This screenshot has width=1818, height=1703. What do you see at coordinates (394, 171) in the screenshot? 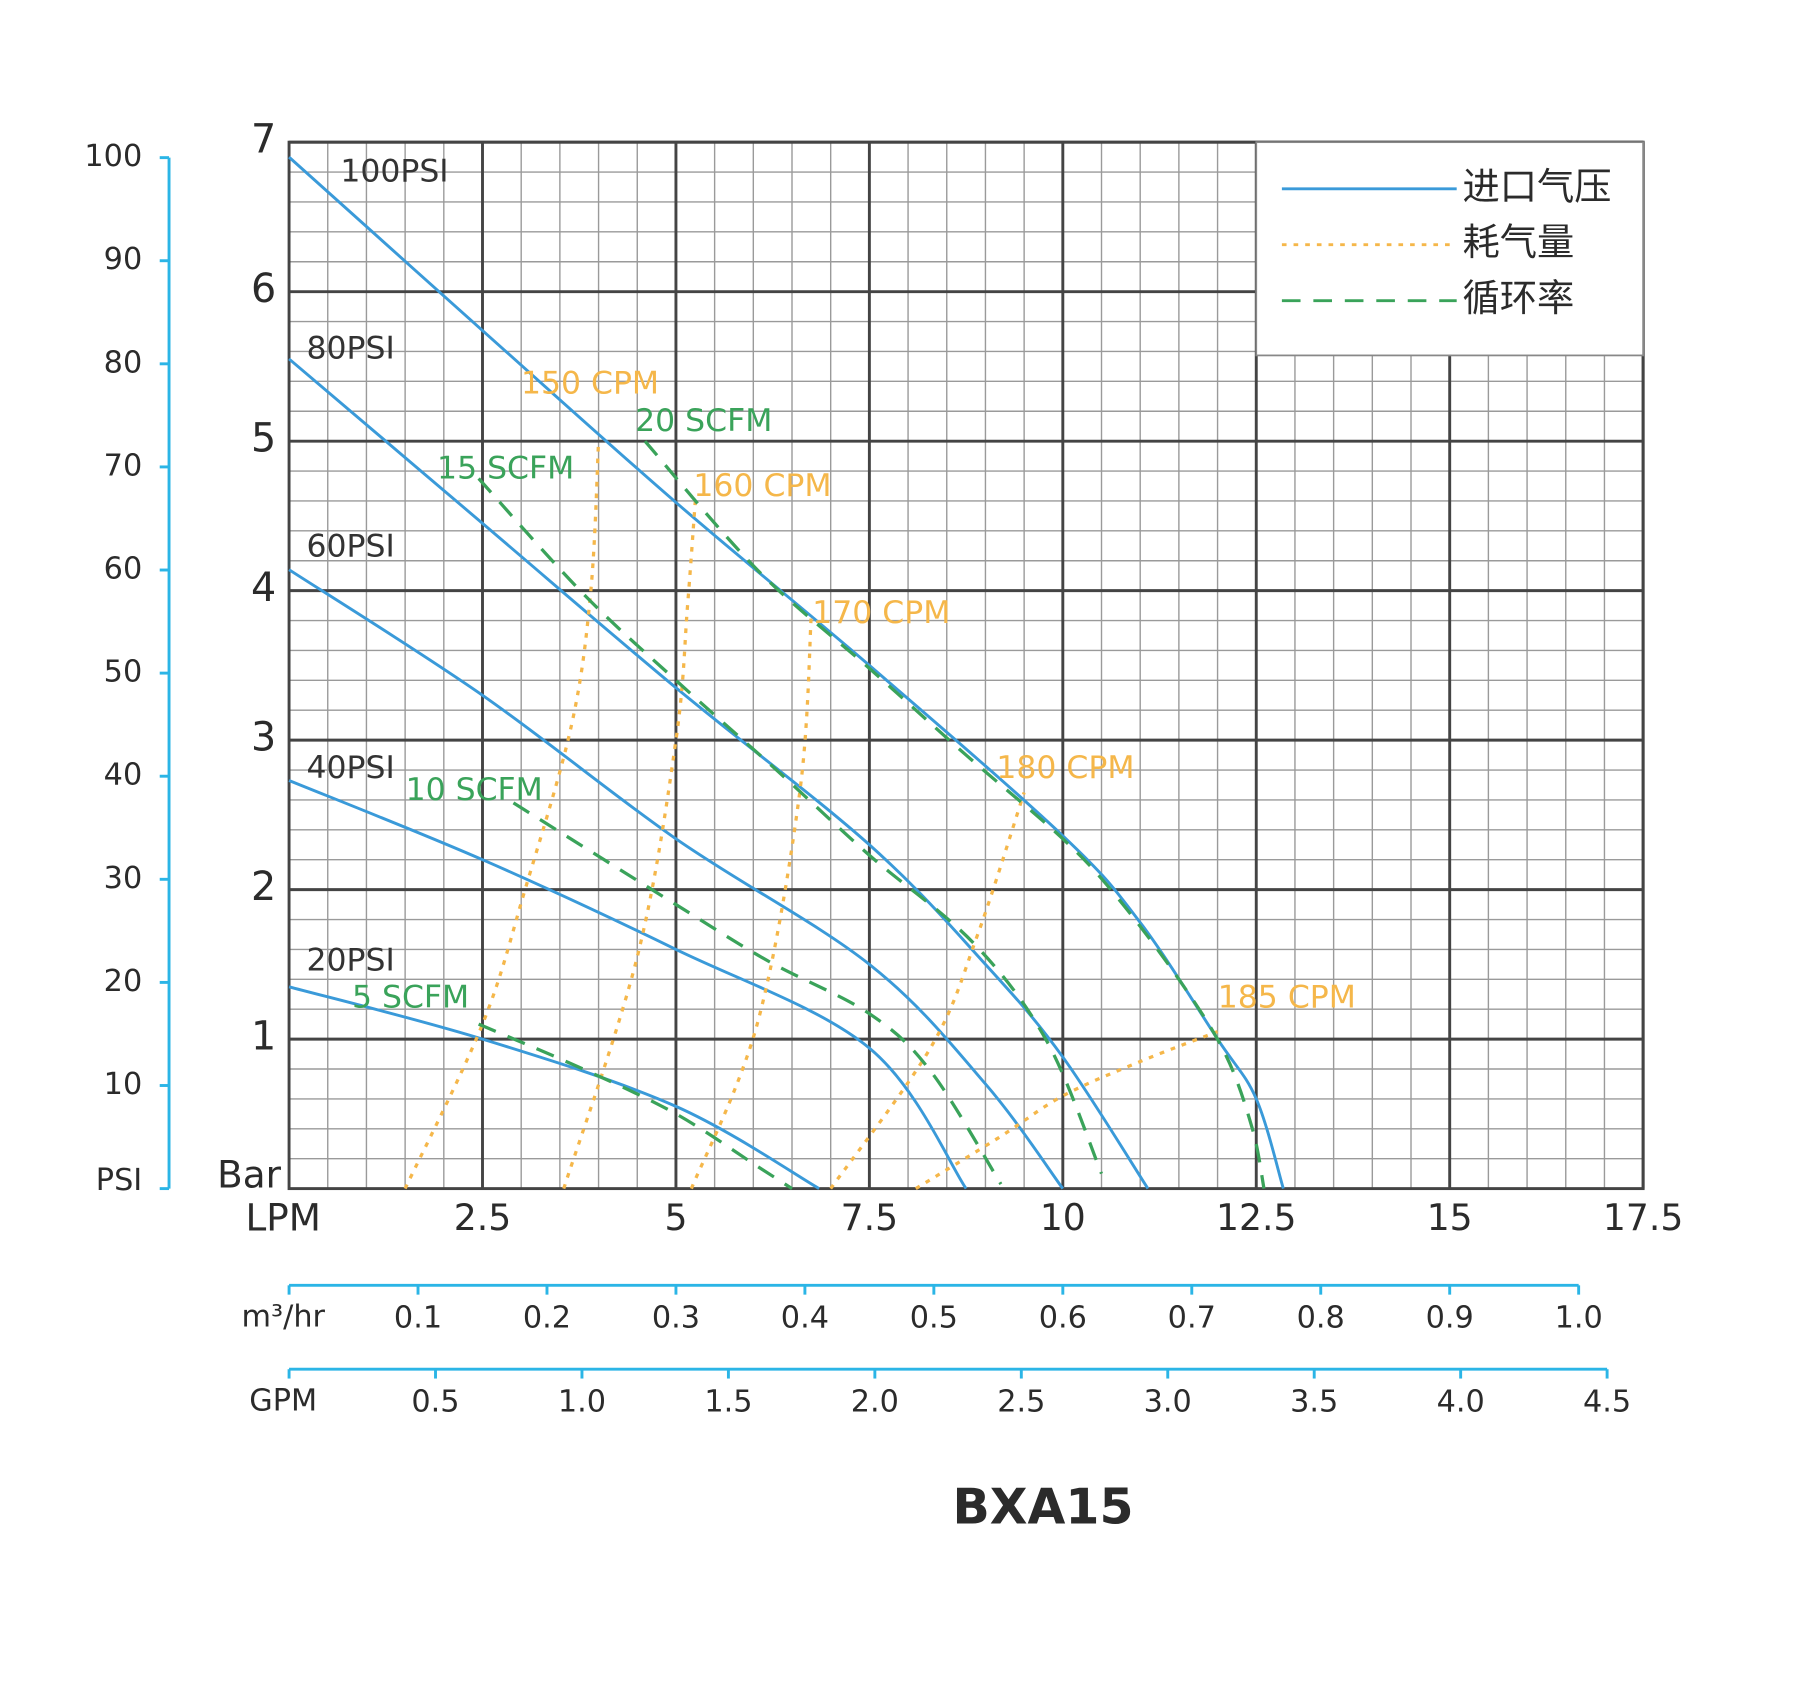
I see `series-label: 100PSI` at bounding box center [394, 171].